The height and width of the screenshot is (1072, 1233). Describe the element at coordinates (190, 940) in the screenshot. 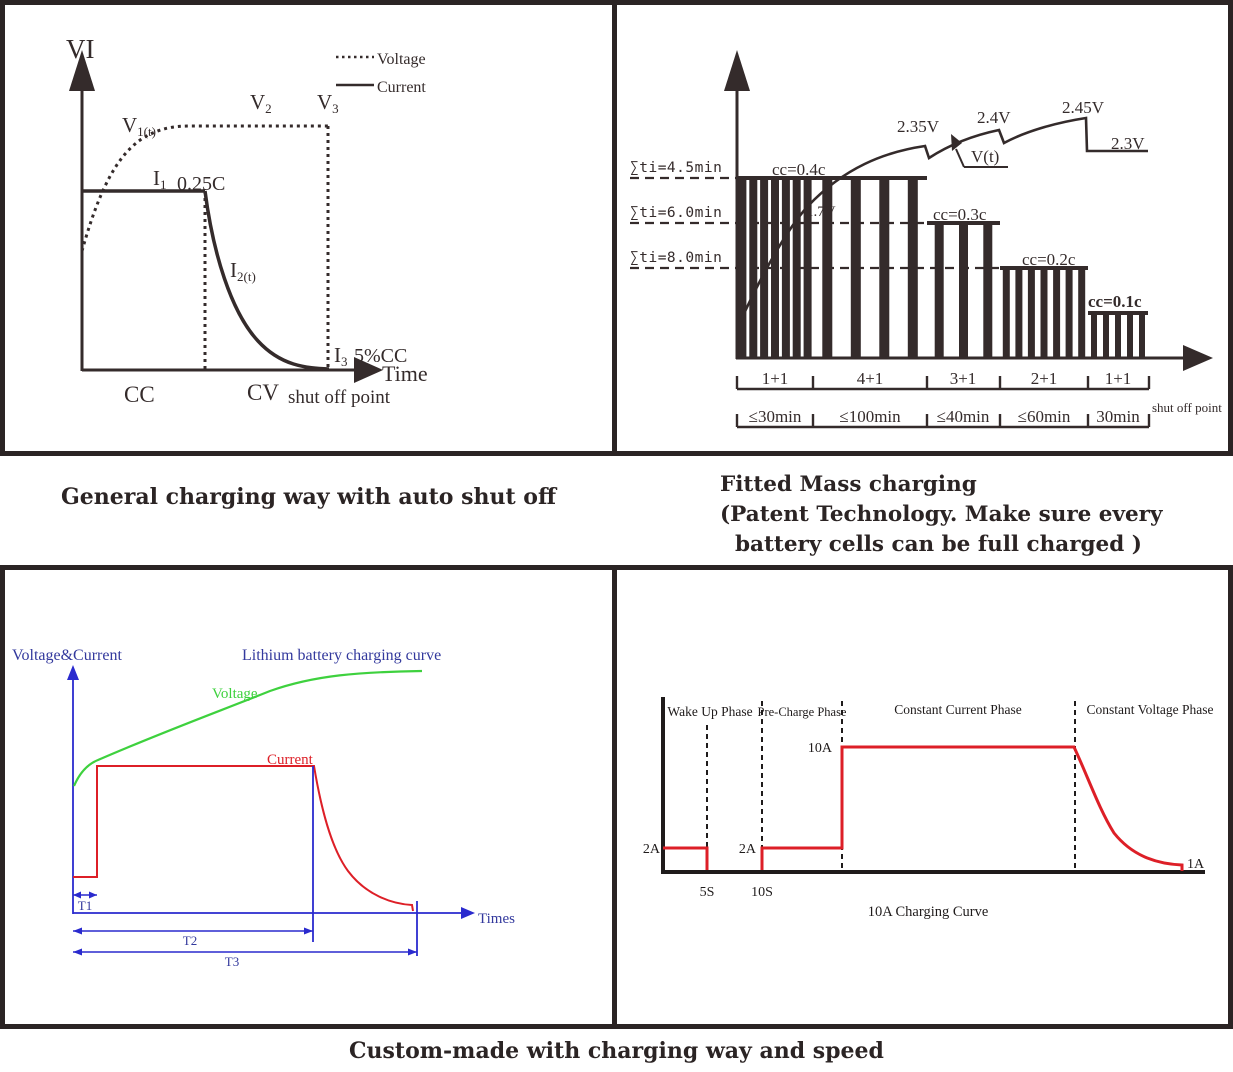

I see `label-t2: T2` at that location.